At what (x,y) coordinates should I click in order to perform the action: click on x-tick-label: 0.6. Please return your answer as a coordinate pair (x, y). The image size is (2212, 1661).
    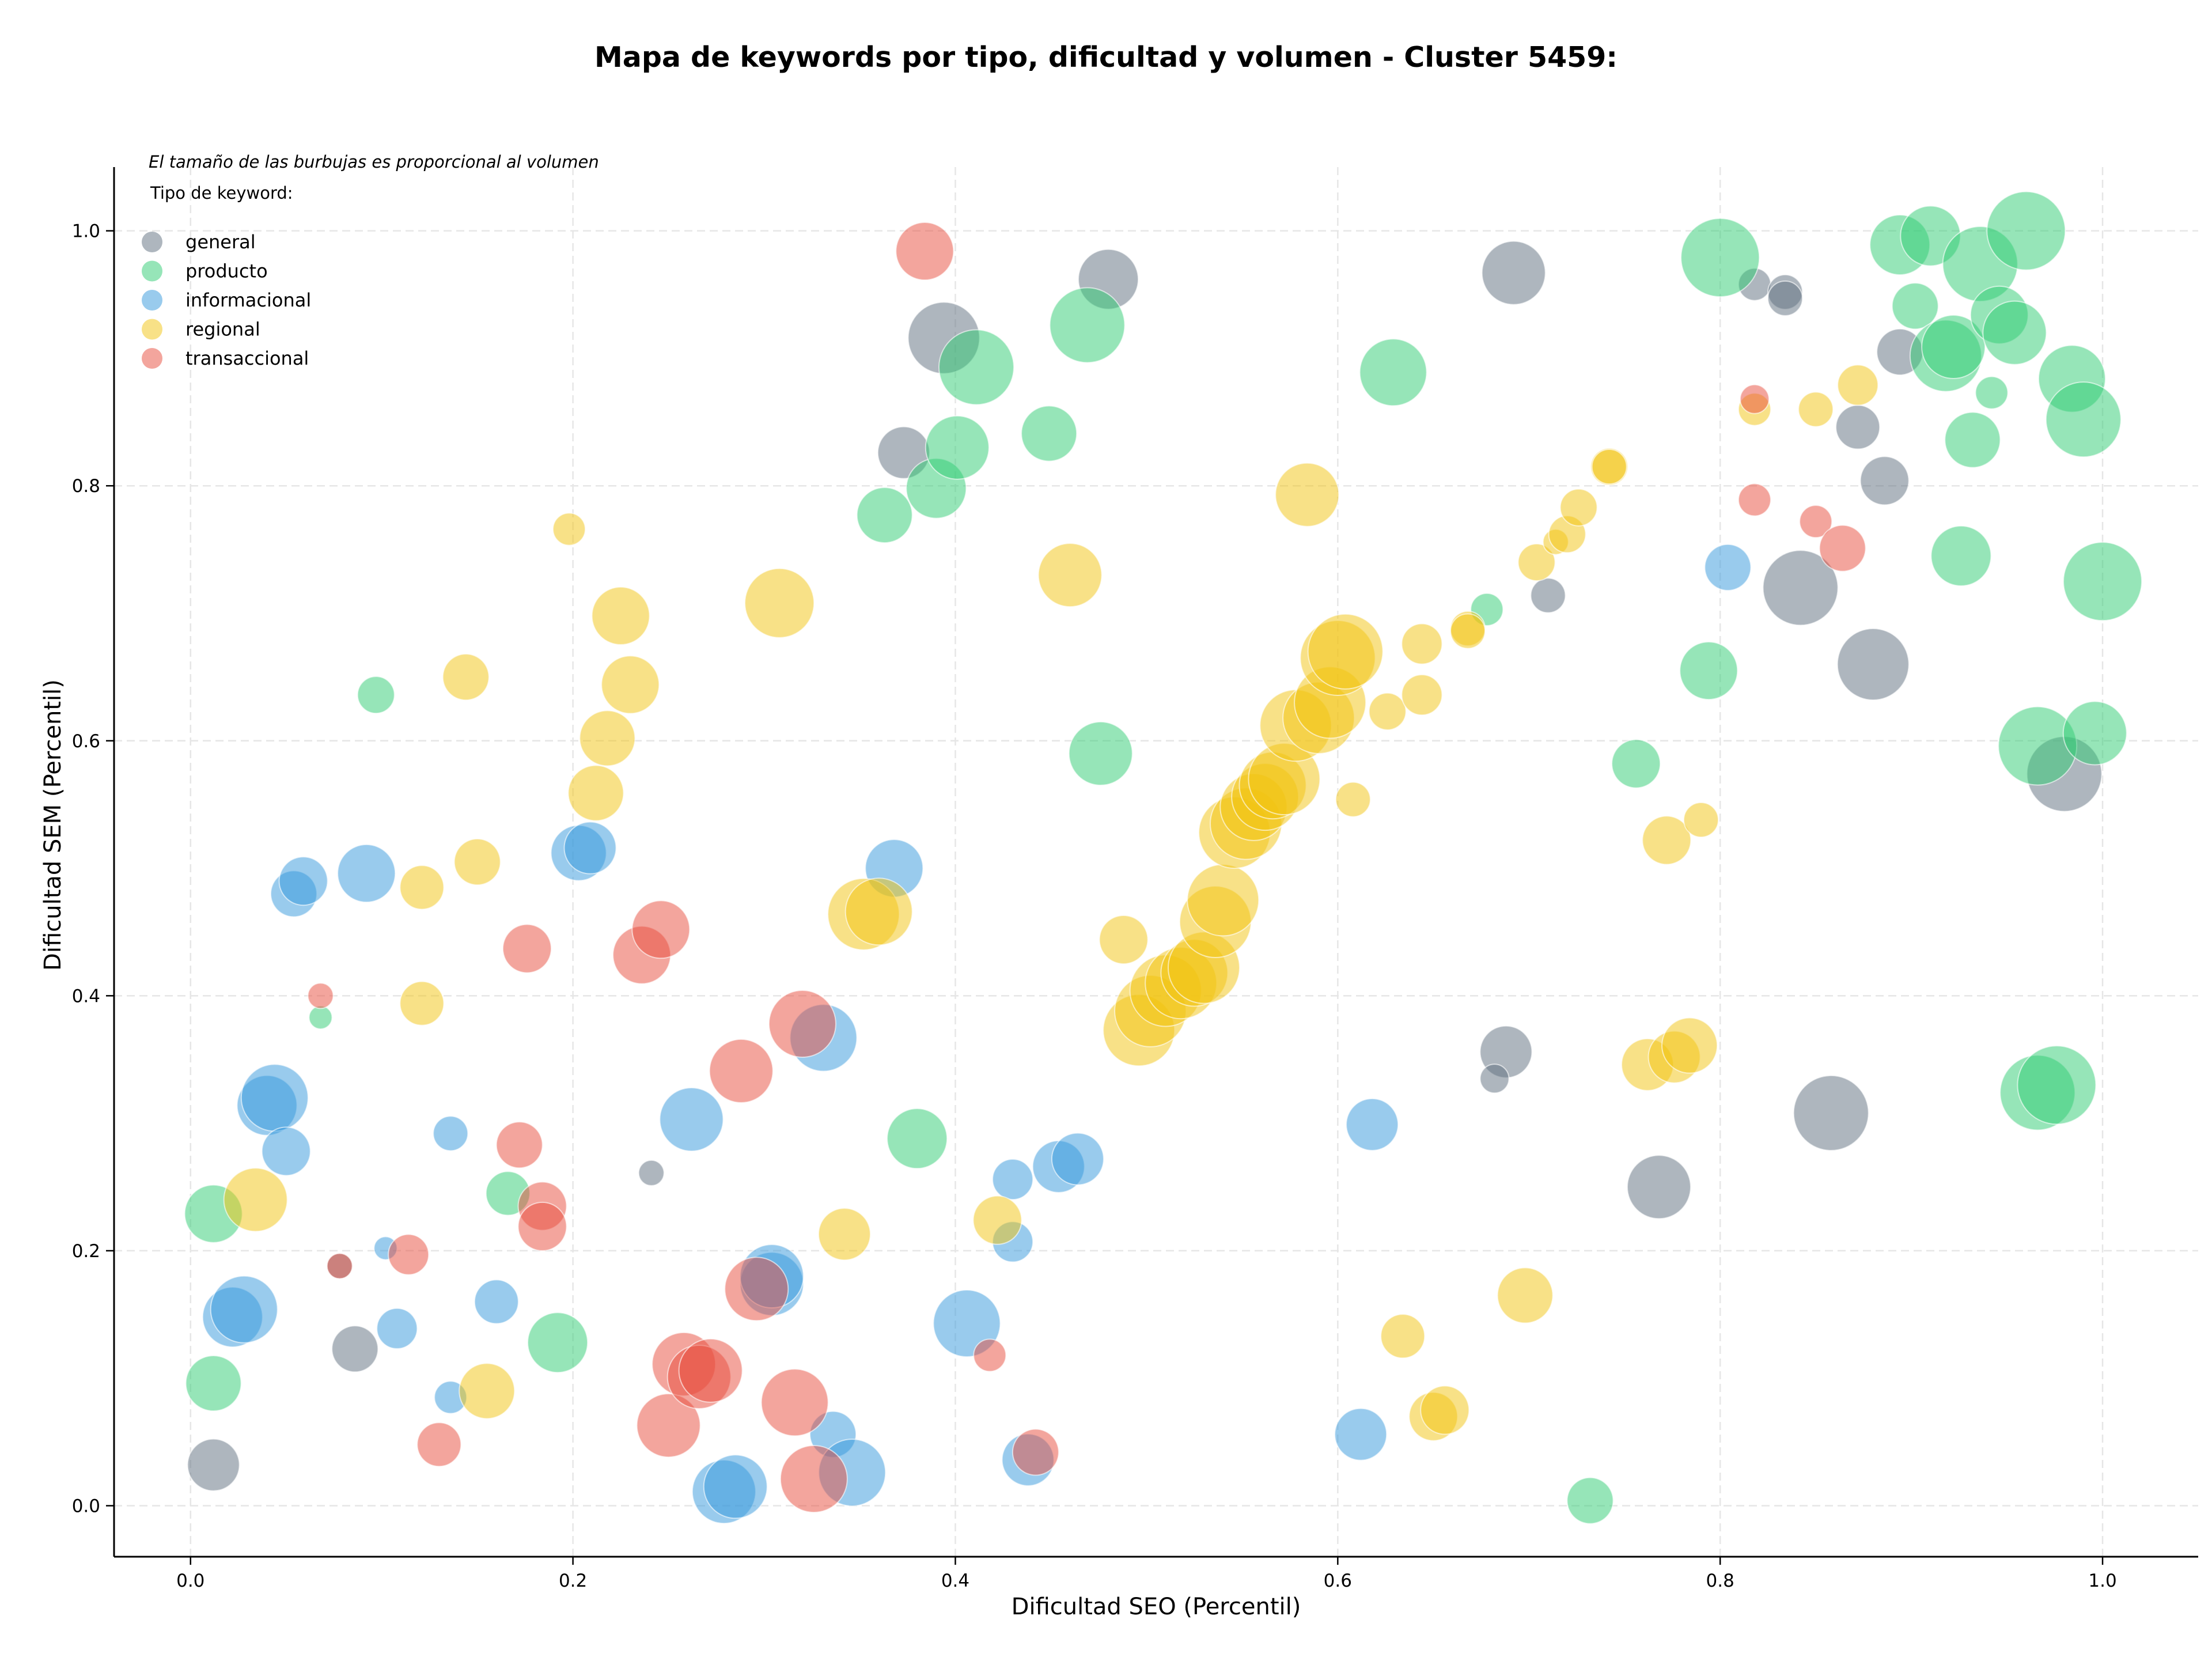
    Looking at the image, I should click on (1338, 1581).